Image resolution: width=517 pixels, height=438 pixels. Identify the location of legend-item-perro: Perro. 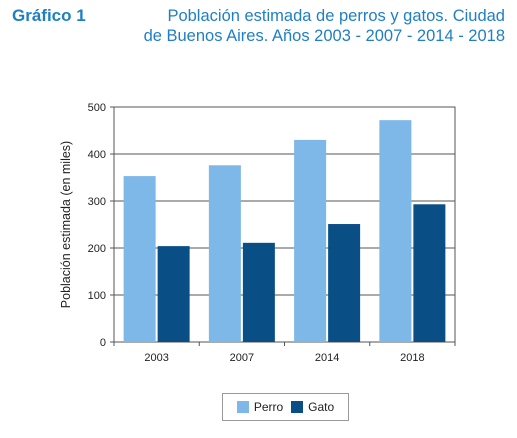
(260, 407).